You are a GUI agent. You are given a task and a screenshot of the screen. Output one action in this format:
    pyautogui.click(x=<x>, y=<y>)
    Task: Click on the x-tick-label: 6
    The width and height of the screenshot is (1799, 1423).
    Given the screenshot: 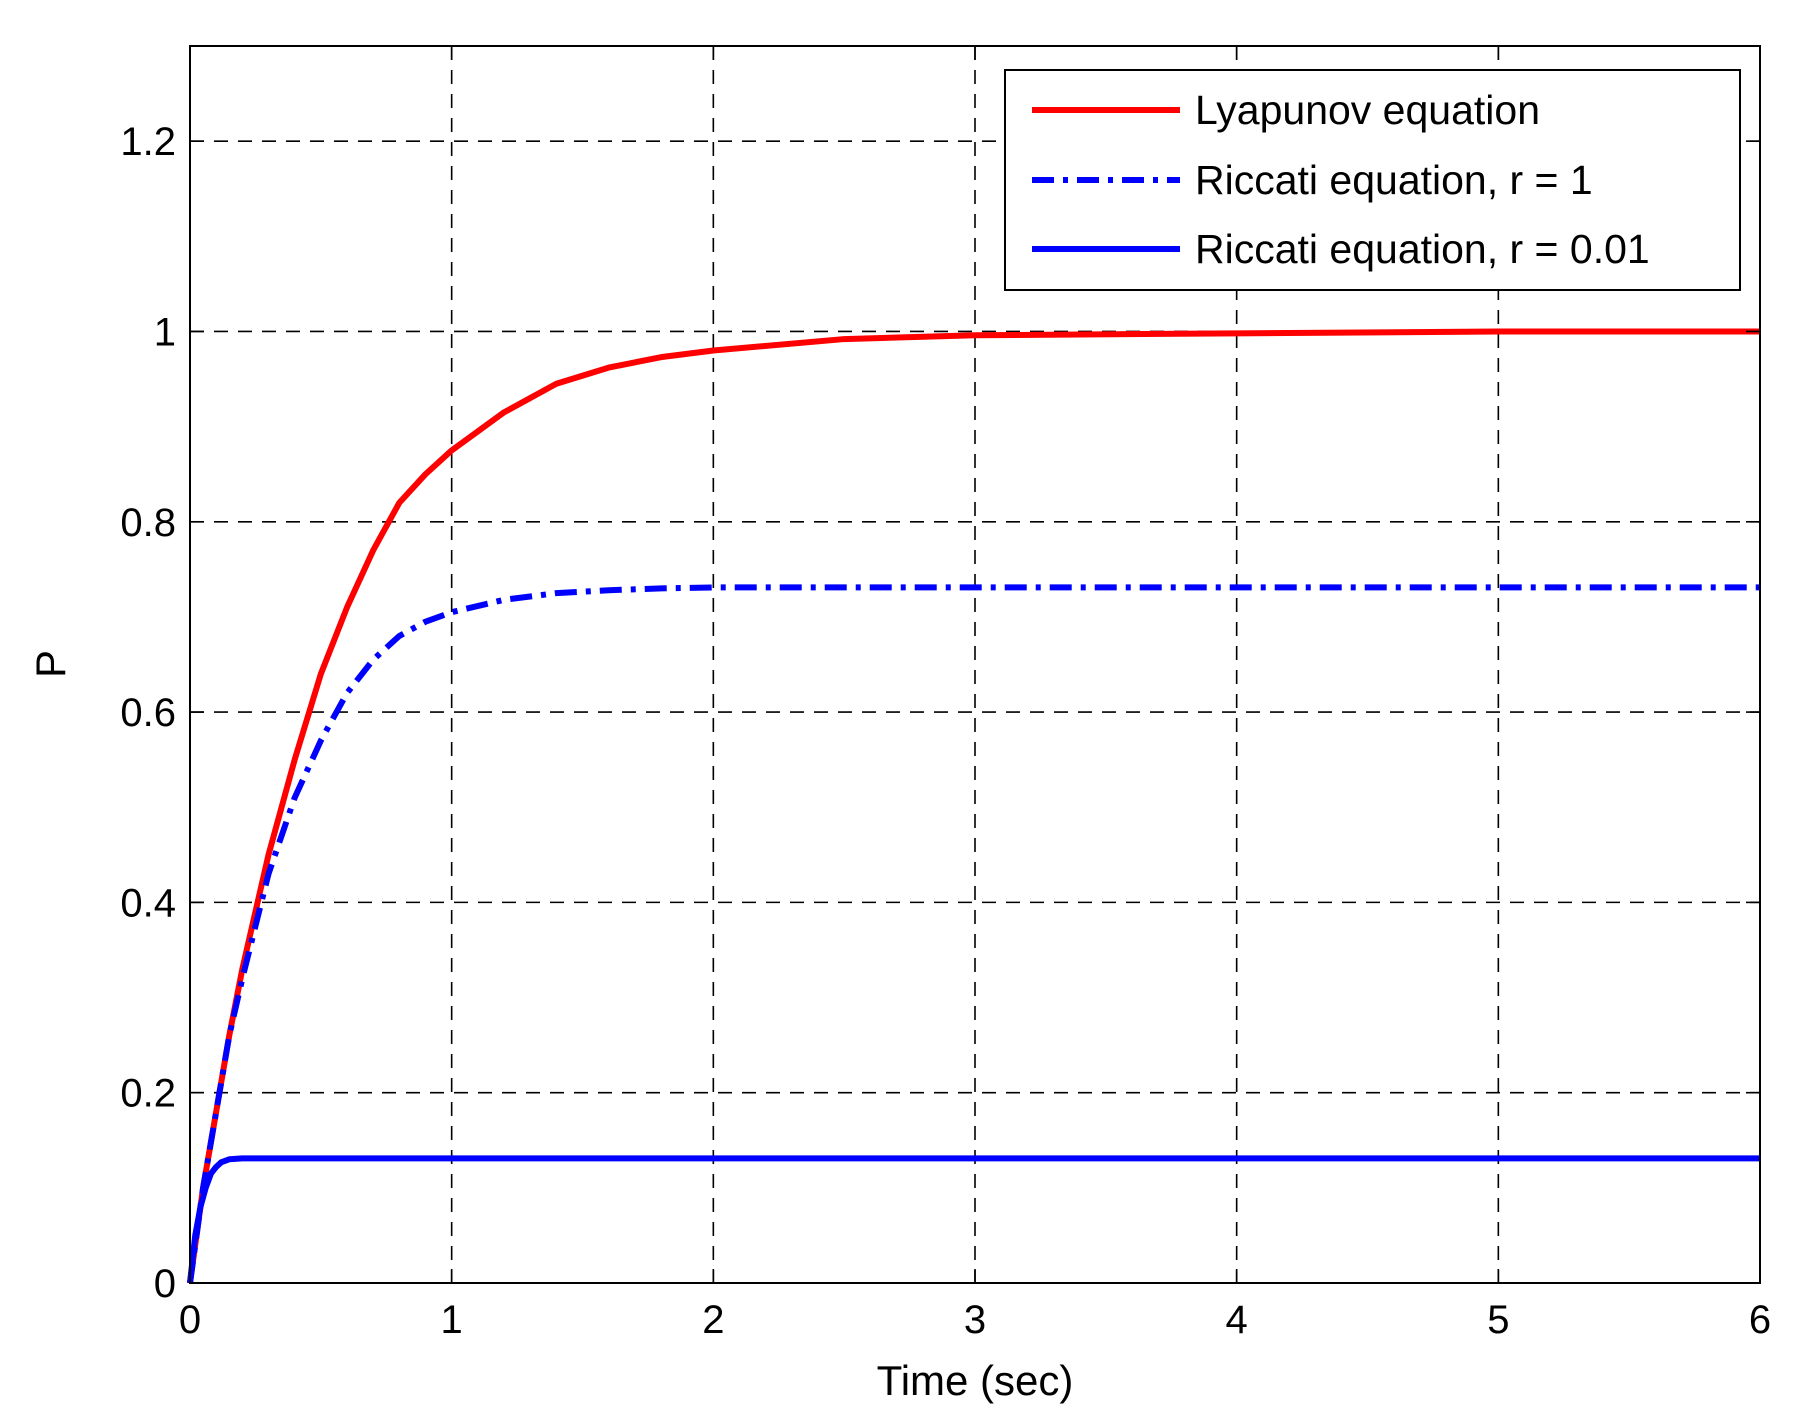 What is the action you would take?
    pyautogui.click(x=1760, y=1320)
    